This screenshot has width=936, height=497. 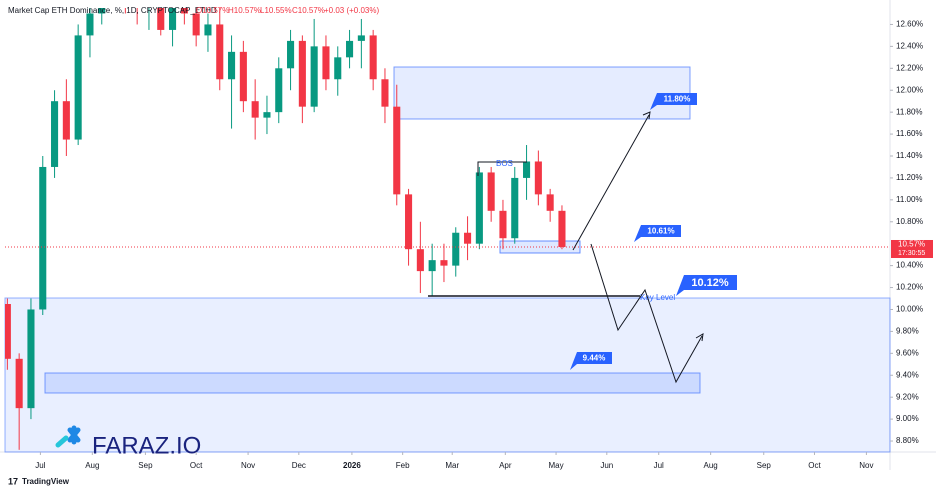 I want to click on y-tick-label: 9.40%, so click(x=907, y=374).